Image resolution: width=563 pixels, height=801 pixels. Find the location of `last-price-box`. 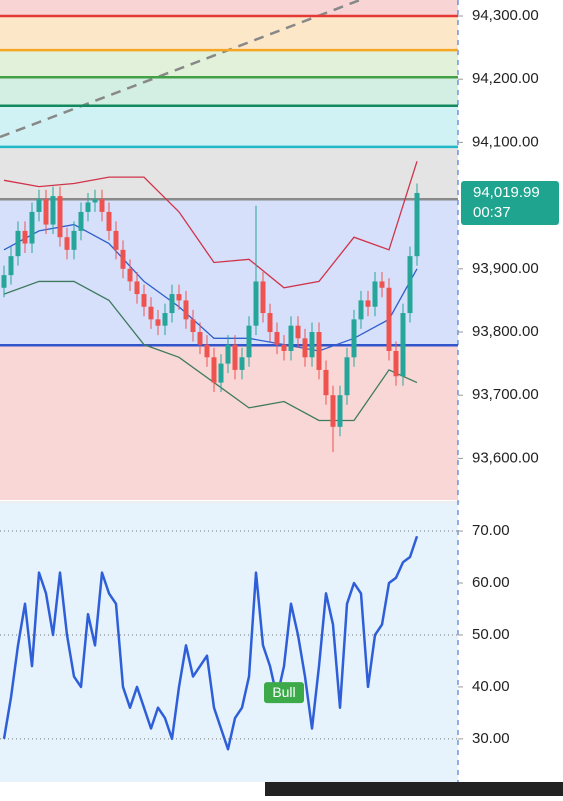

last-price-box is located at coordinates (510, 202).